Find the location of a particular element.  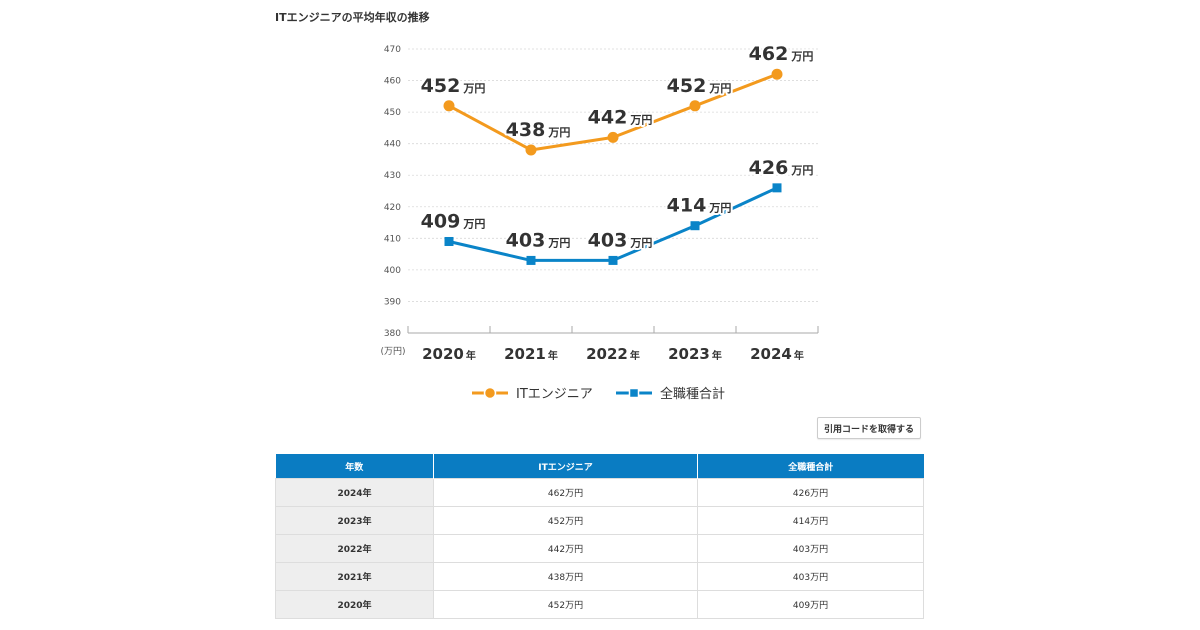

legend-item-all-occupations: 全職種合計 is located at coordinates (670, 394).